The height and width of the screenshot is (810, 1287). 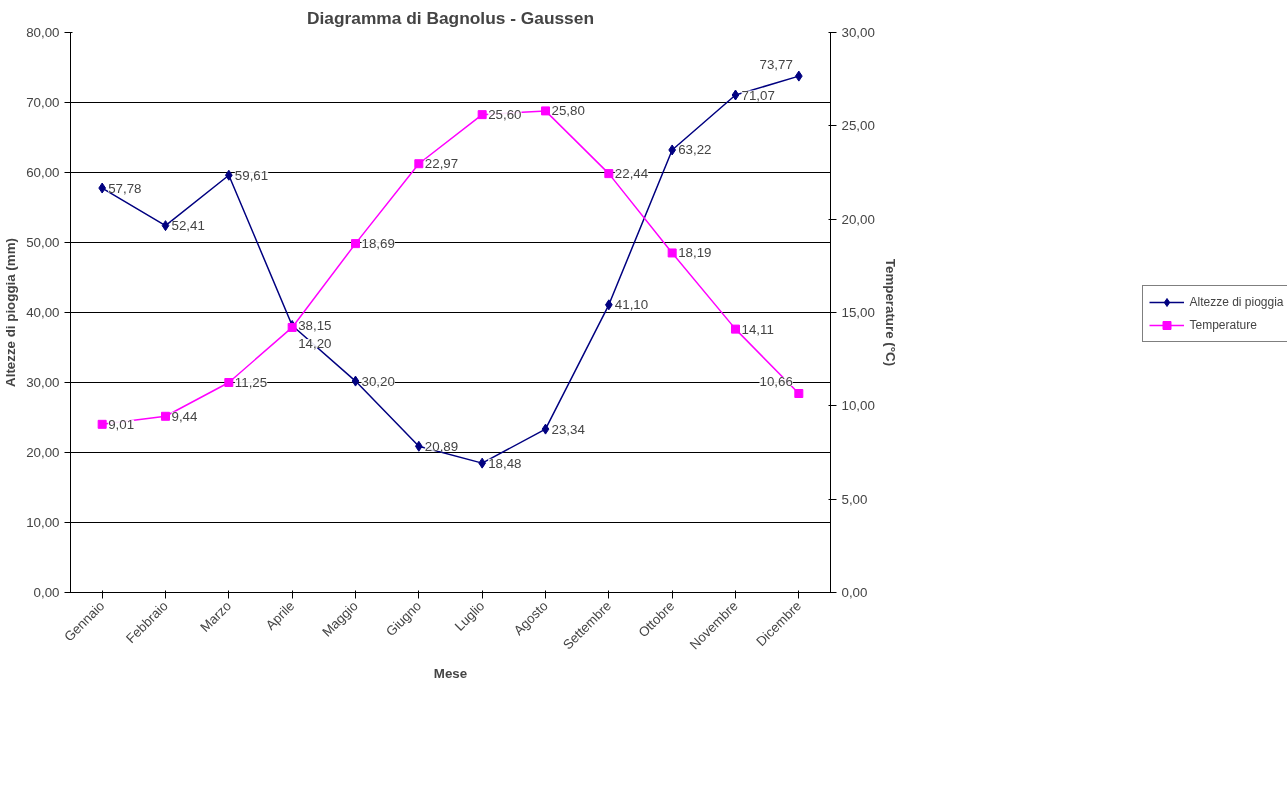 What do you see at coordinates (315, 343) in the screenshot?
I see `data-label: 14,20` at bounding box center [315, 343].